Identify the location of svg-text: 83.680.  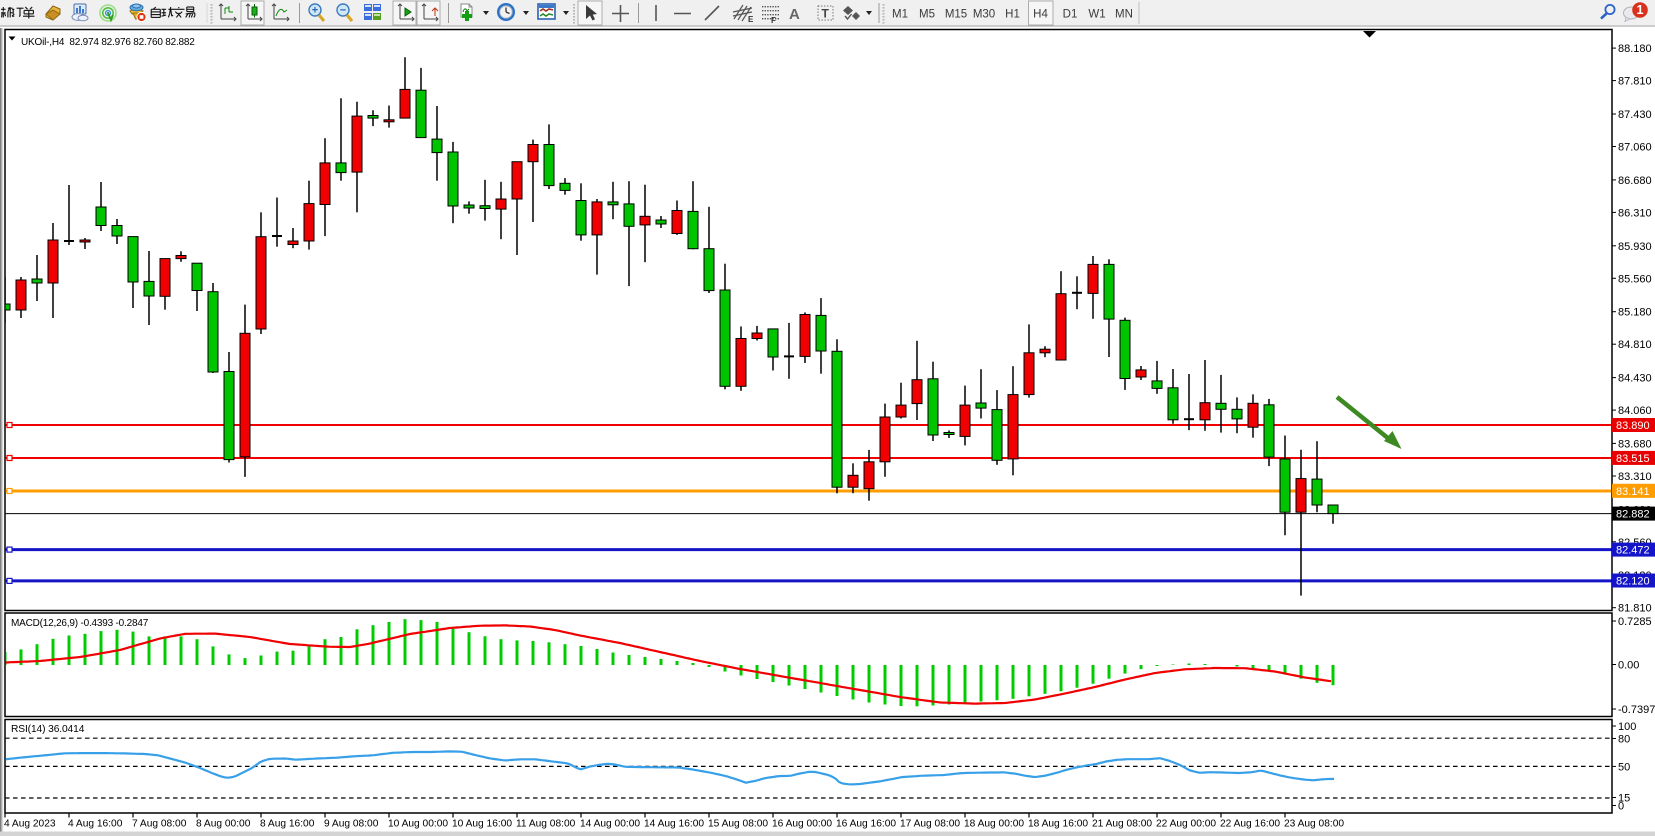
(1635, 444).